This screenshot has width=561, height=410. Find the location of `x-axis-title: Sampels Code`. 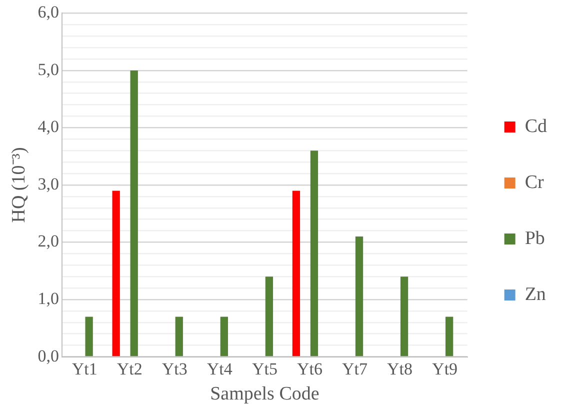

x-axis-title: Sampels Code is located at coordinates (265, 394).